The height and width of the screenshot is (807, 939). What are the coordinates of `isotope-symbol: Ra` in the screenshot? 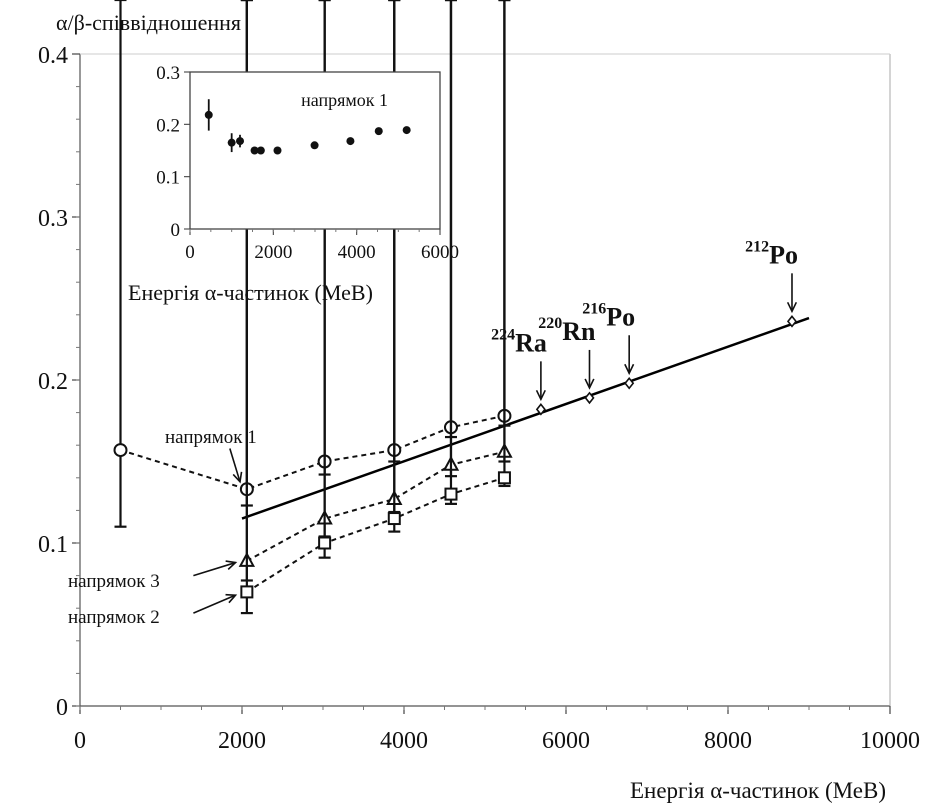 It's located at (531, 342).